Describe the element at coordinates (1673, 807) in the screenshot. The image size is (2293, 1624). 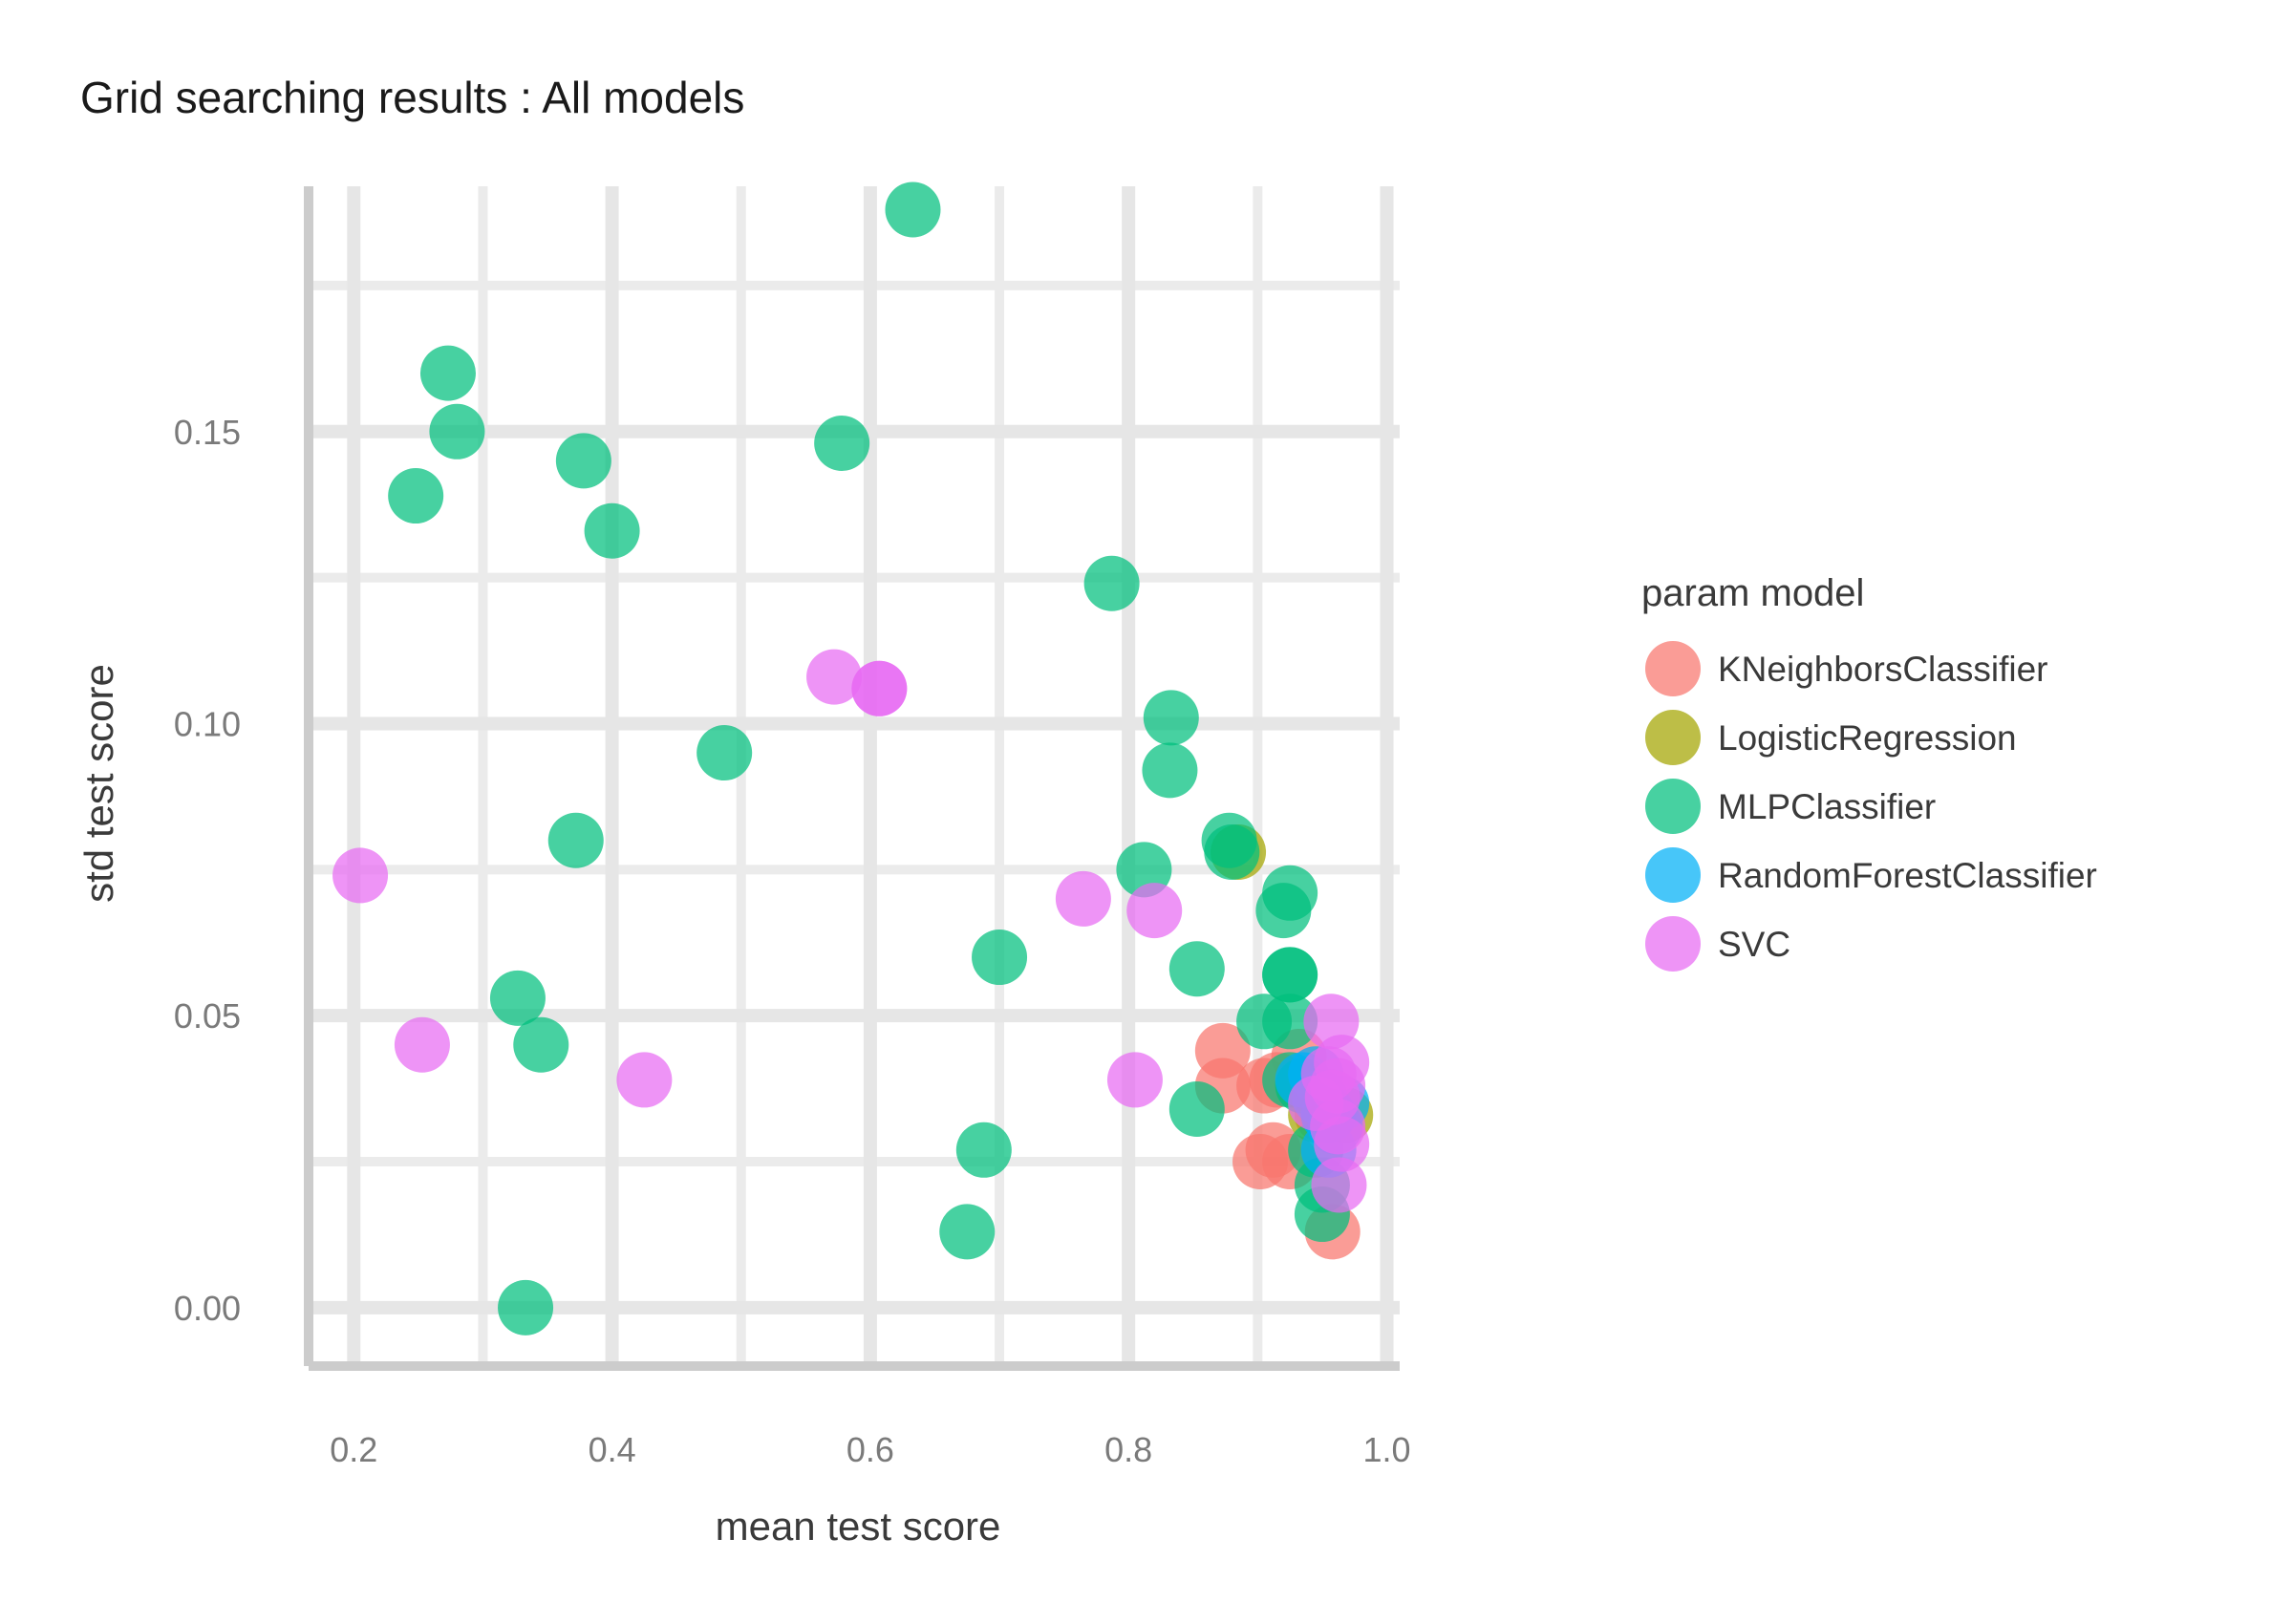
I see `legend-key-mlpclassifier` at that location.